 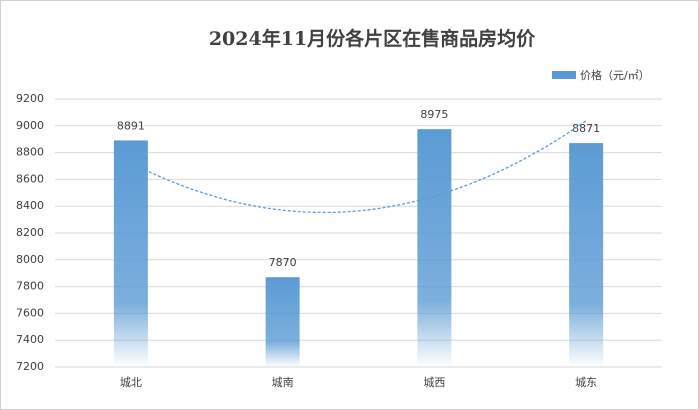 What do you see at coordinates (434, 114) in the screenshot?
I see `data-label: 8975` at bounding box center [434, 114].